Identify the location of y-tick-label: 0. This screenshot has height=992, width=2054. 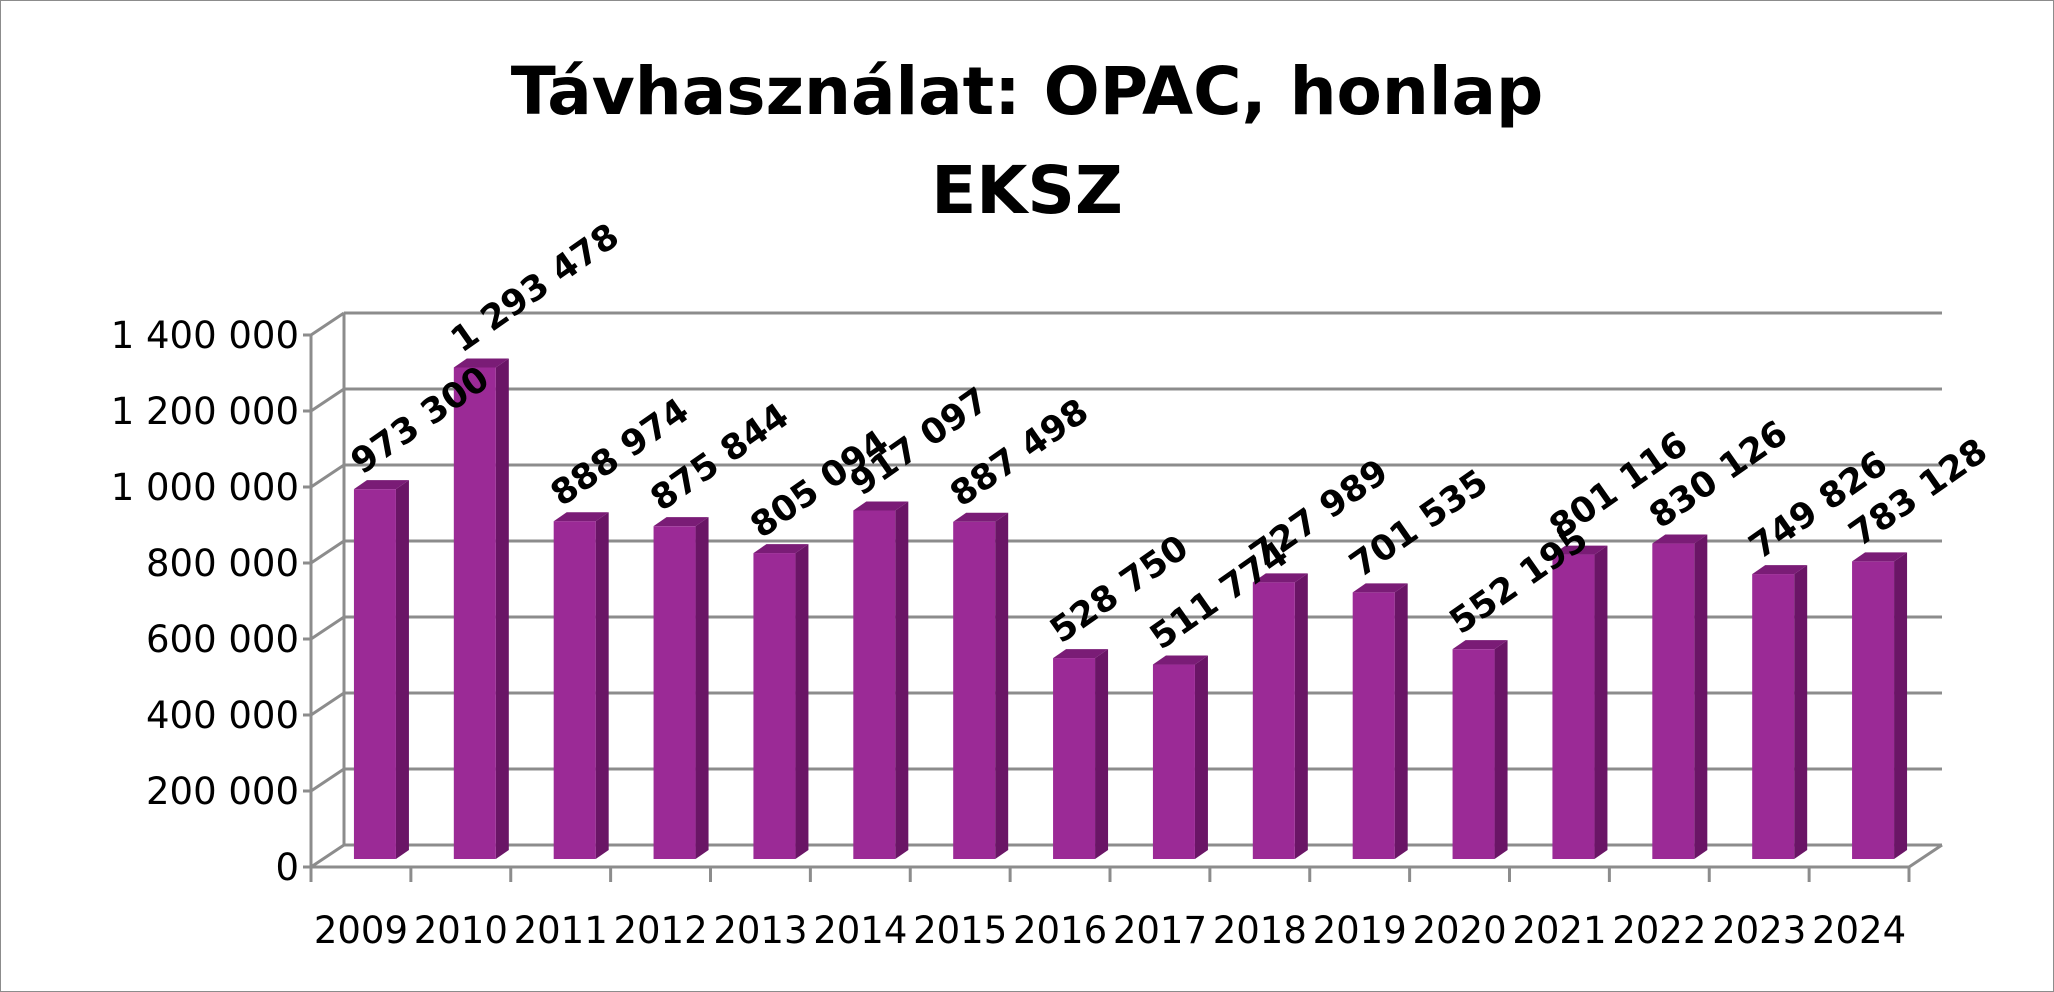
(287, 867).